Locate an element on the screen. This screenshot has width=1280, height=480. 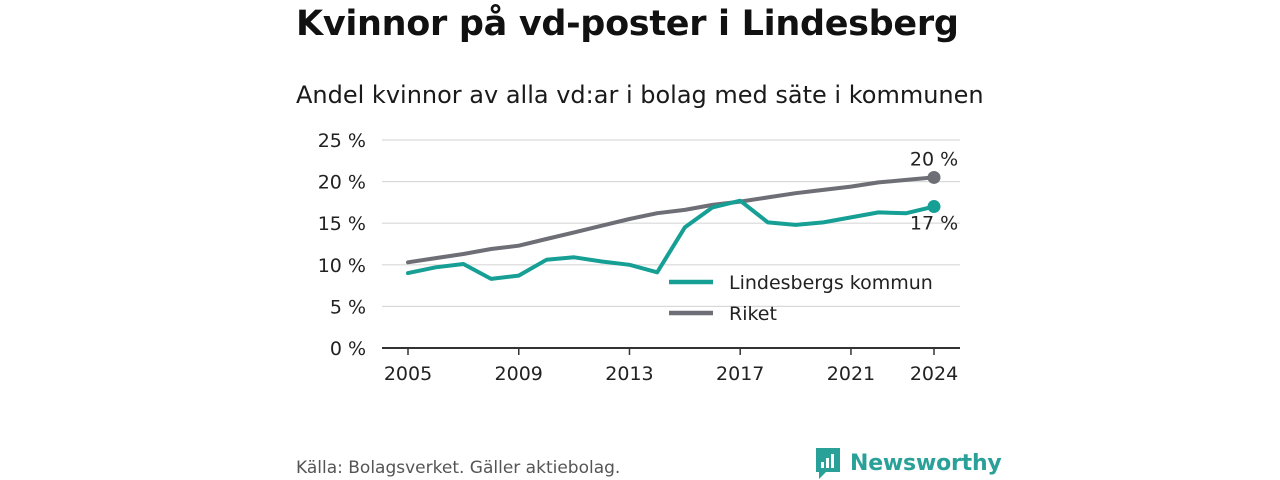
y-tick-label: 5 % is located at coordinates (348, 307).